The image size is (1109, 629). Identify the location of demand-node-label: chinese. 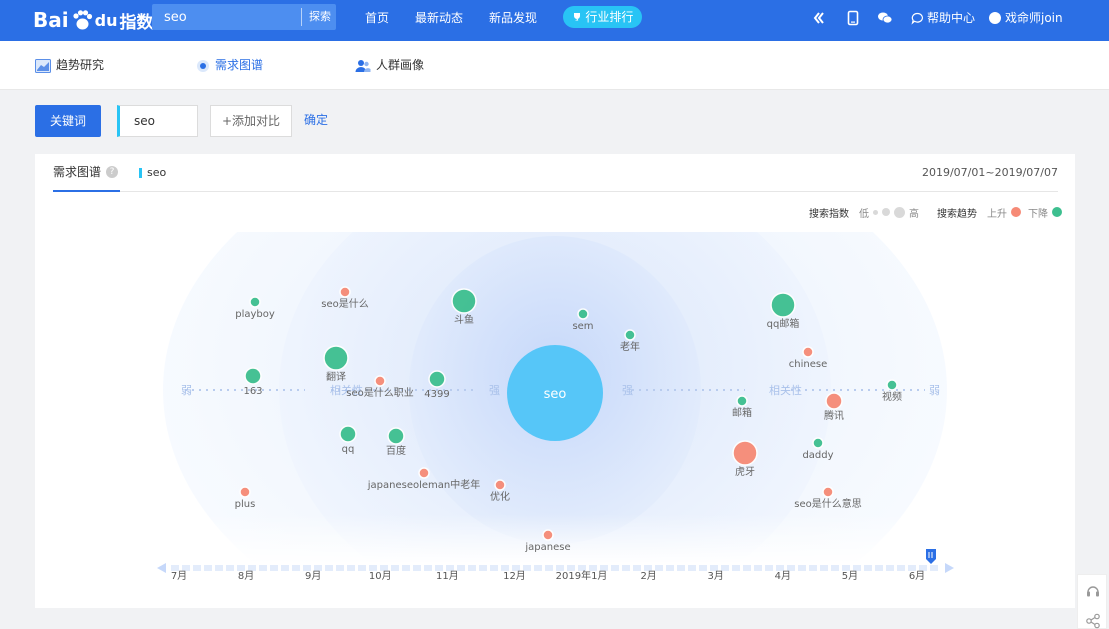
(808, 364).